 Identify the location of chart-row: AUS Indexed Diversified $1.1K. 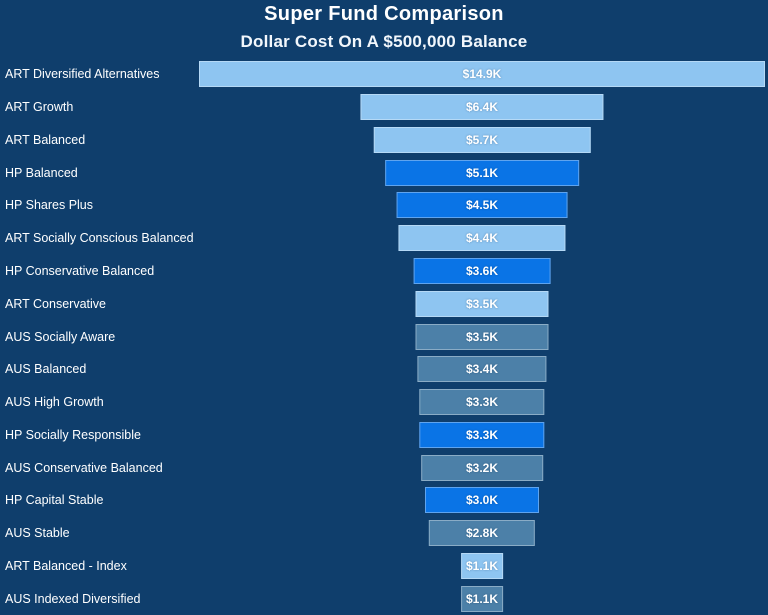
(384, 598).